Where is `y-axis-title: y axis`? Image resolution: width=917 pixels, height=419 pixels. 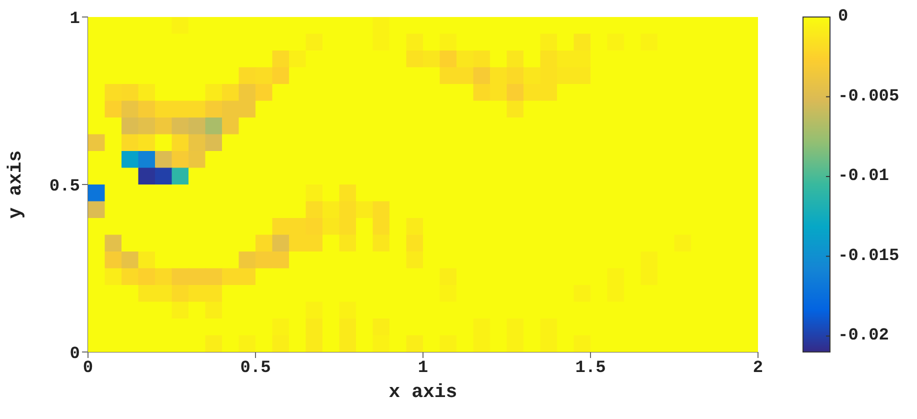 y-axis-title: y axis is located at coordinates (15, 184).